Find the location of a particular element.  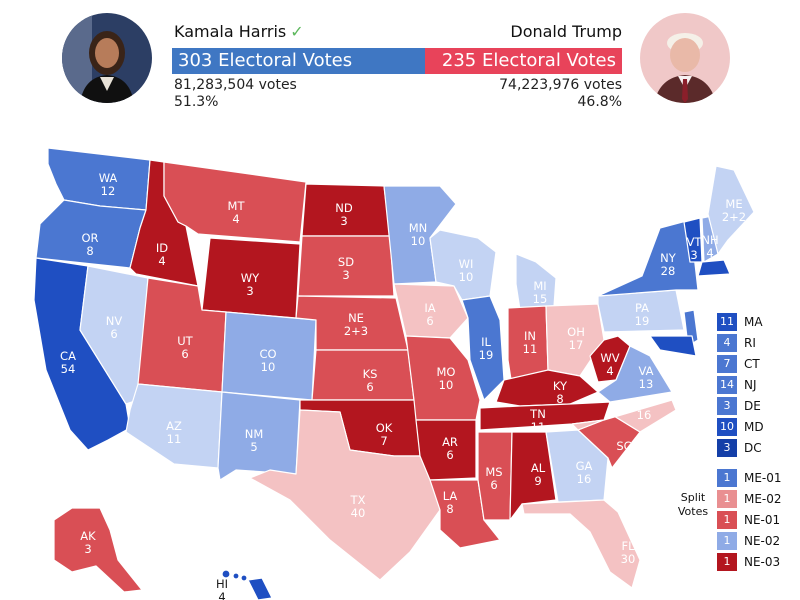

state-label-wy: WY is located at coordinates (250, 278).